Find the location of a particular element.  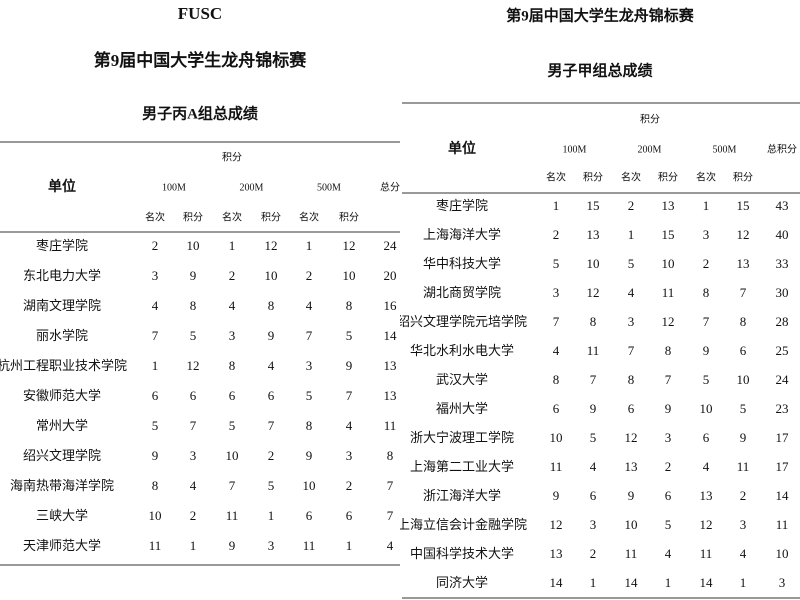

cell: 23 is located at coordinates (782, 408).